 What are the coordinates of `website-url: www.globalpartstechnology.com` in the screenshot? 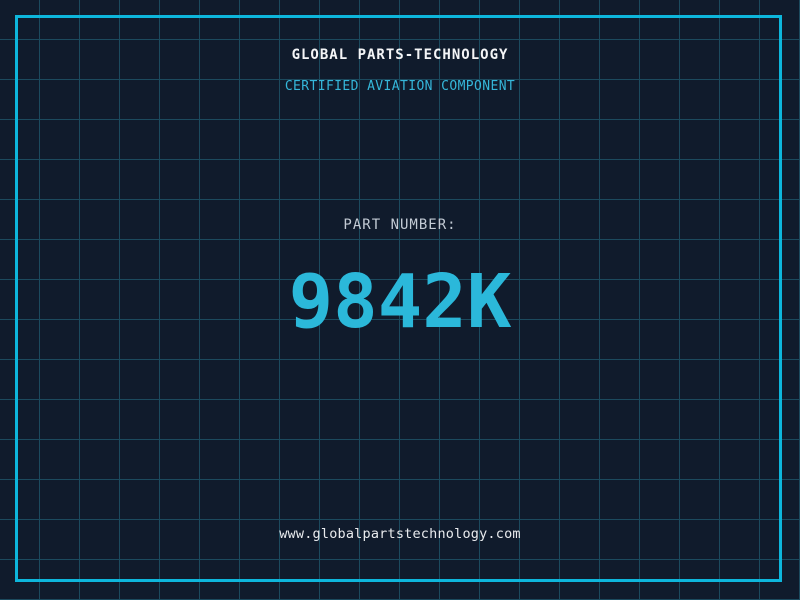 It's located at (400, 534).